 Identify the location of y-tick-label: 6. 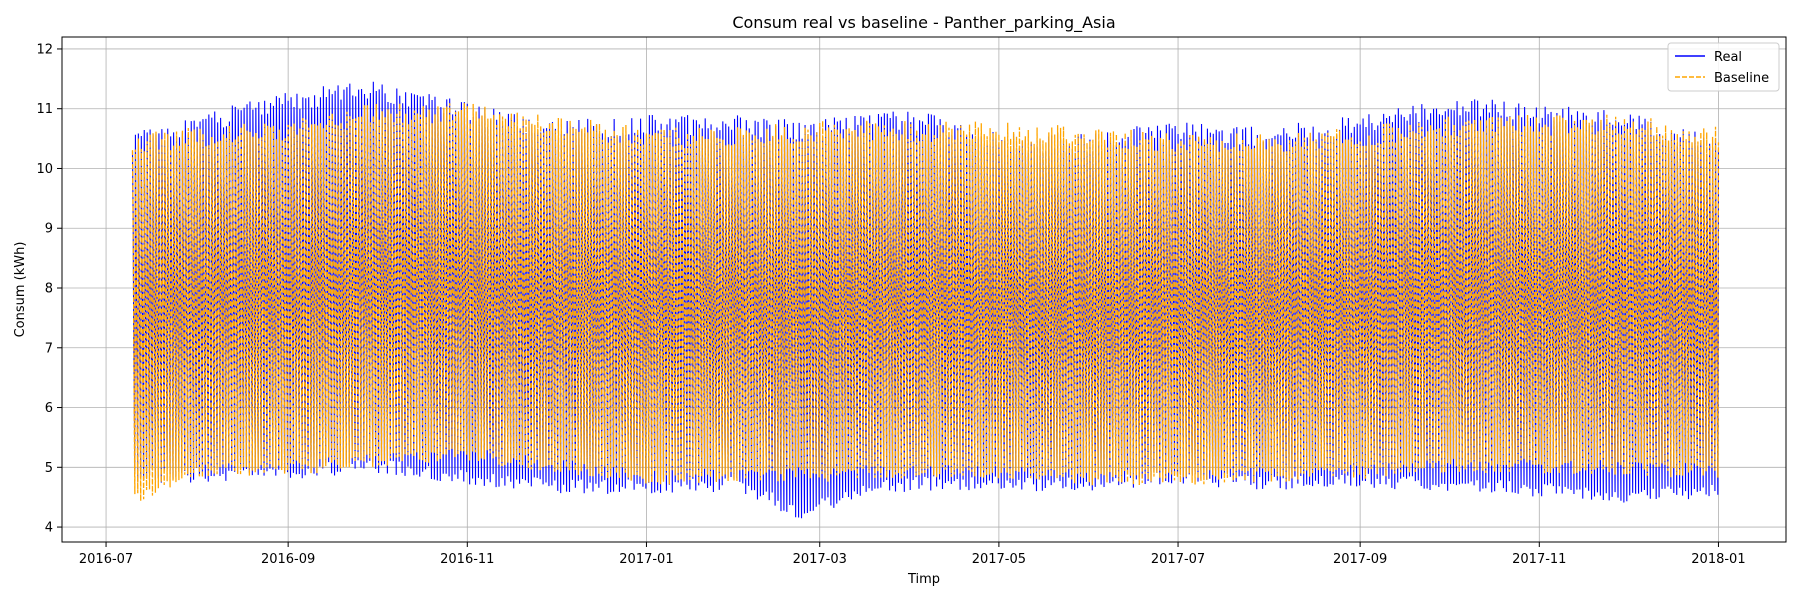
(49, 408).